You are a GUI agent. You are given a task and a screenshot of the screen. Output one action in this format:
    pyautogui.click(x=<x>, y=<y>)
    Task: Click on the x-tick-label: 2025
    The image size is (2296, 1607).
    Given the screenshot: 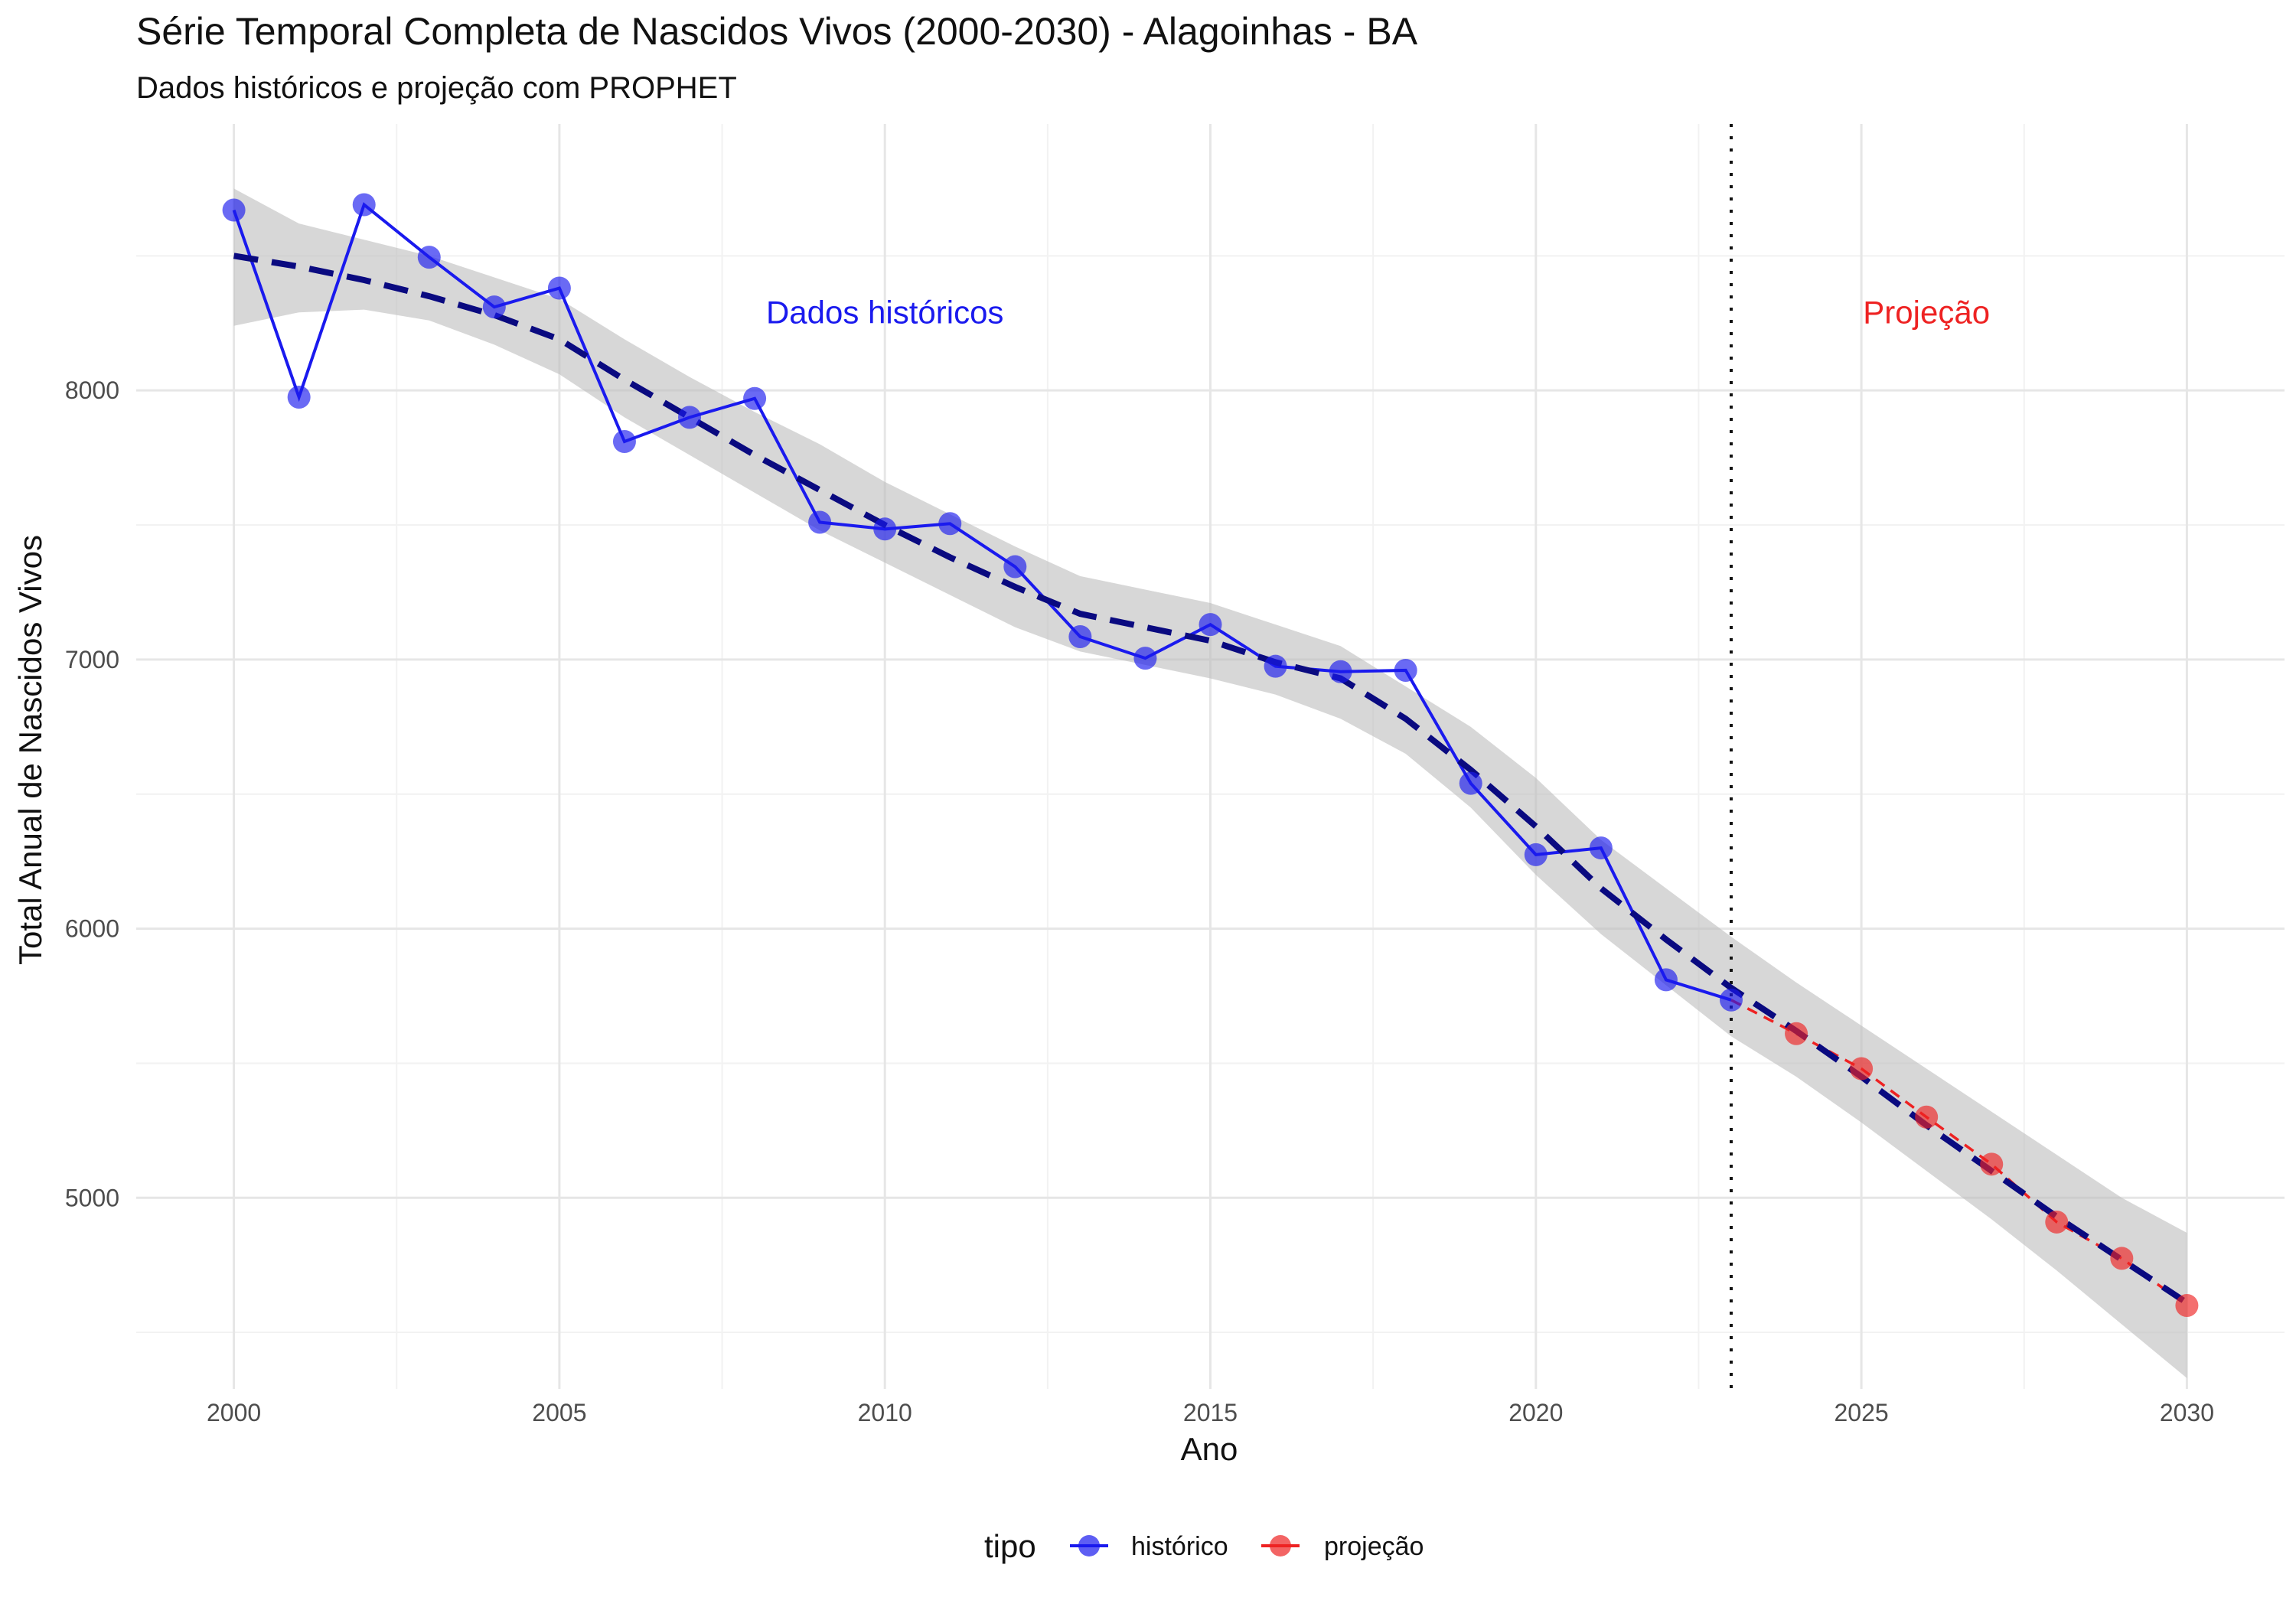 What is the action you would take?
    pyautogui.click(x=1862, y=1412)
    